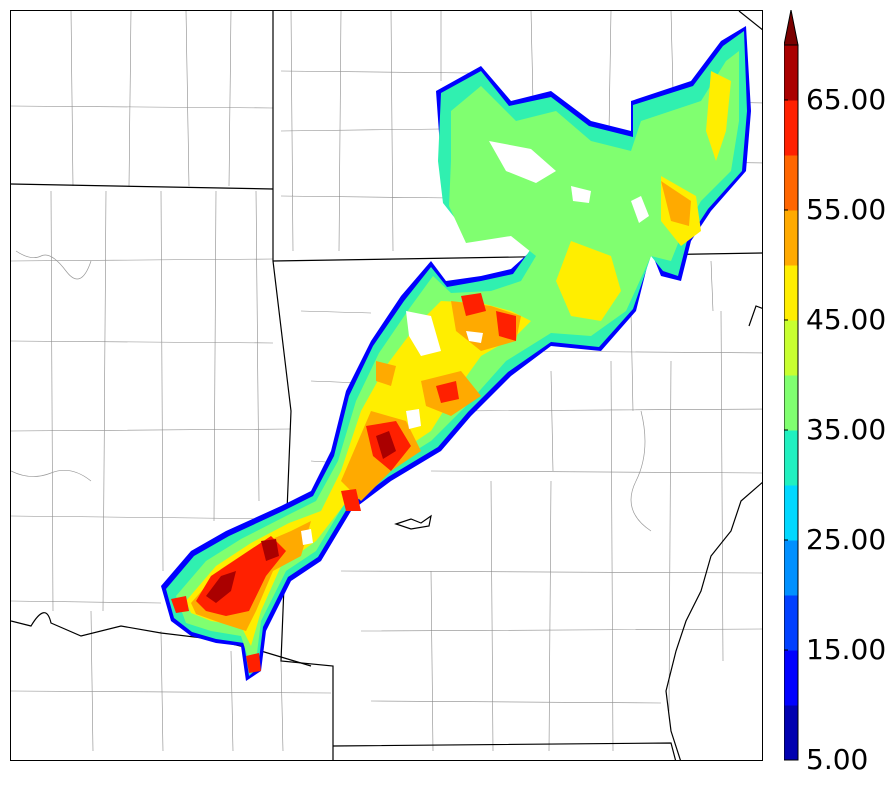 The width and height of the screenshot is (894, 785). I want to click on colorbar-tick-label-55: 55.00, so click(846, 209).